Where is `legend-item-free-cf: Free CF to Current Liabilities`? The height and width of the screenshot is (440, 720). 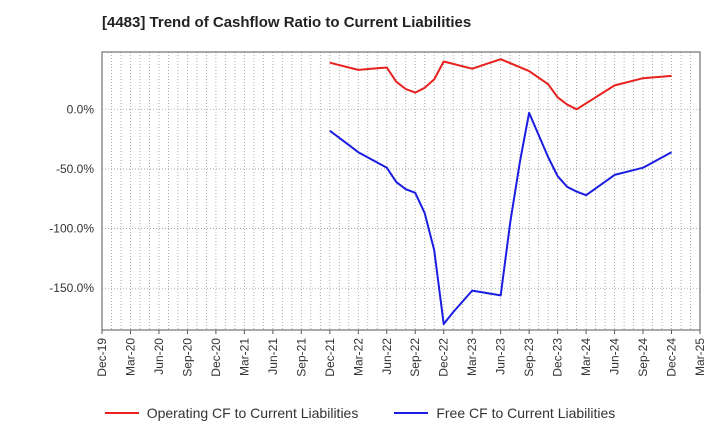
legend-item-free-cf: Free CF to Current Liabilities is located at coordinates (504, 413).